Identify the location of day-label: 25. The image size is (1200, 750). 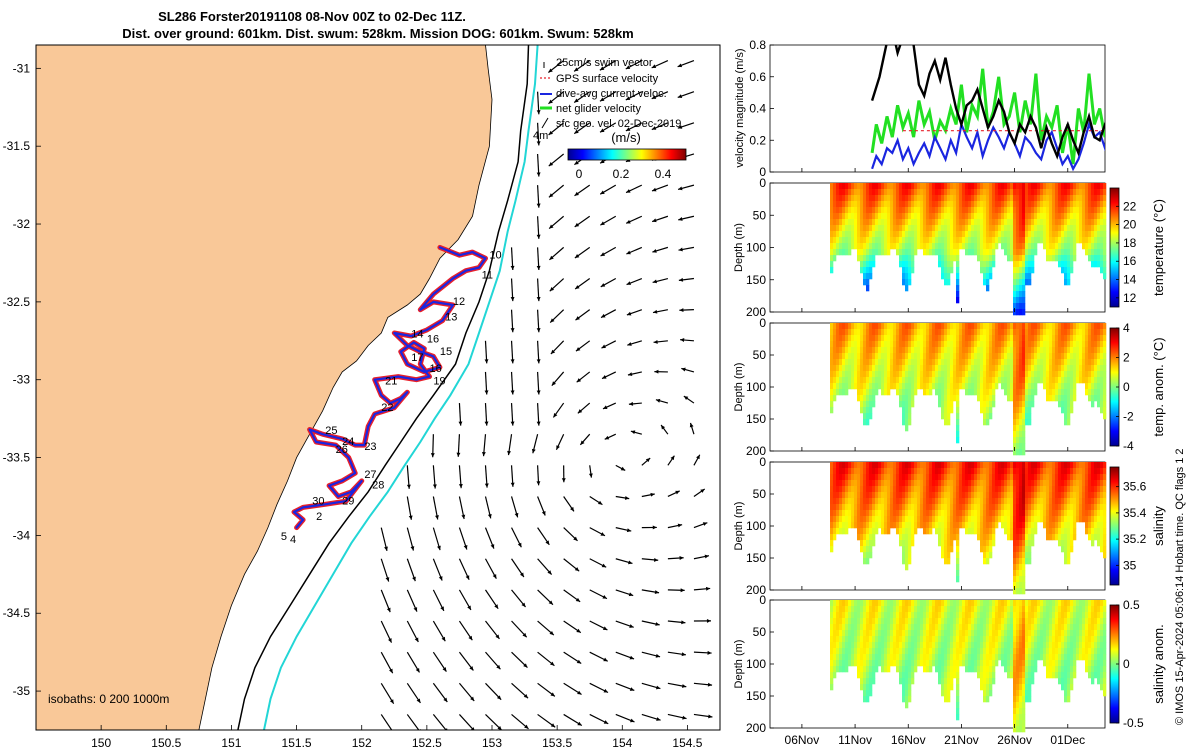
(331, 431).